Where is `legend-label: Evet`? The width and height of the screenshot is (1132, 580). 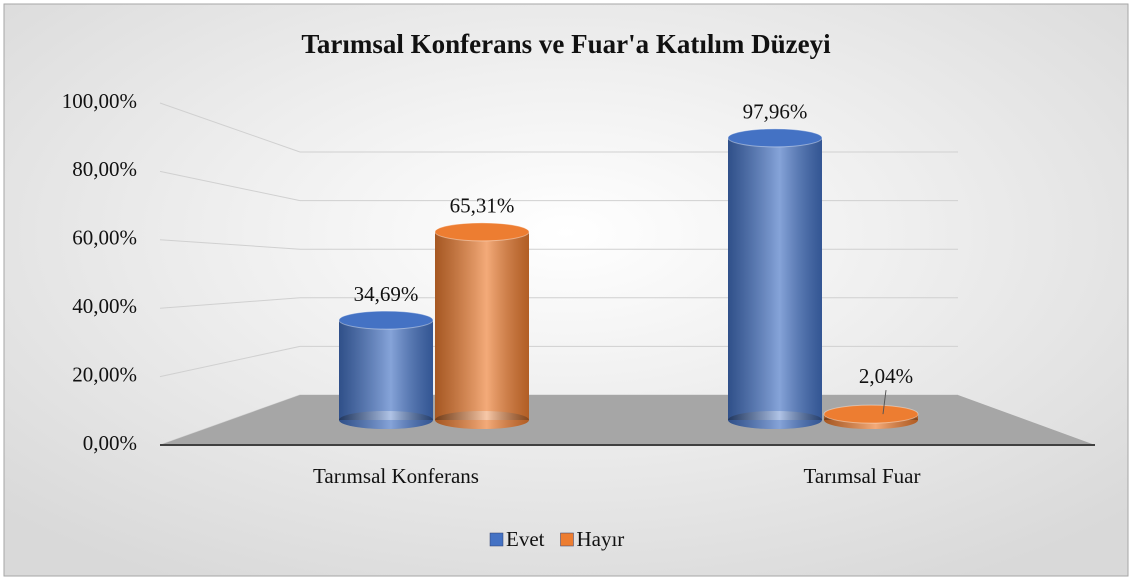
legend-label: Evet is located at coordinates (525, 539).